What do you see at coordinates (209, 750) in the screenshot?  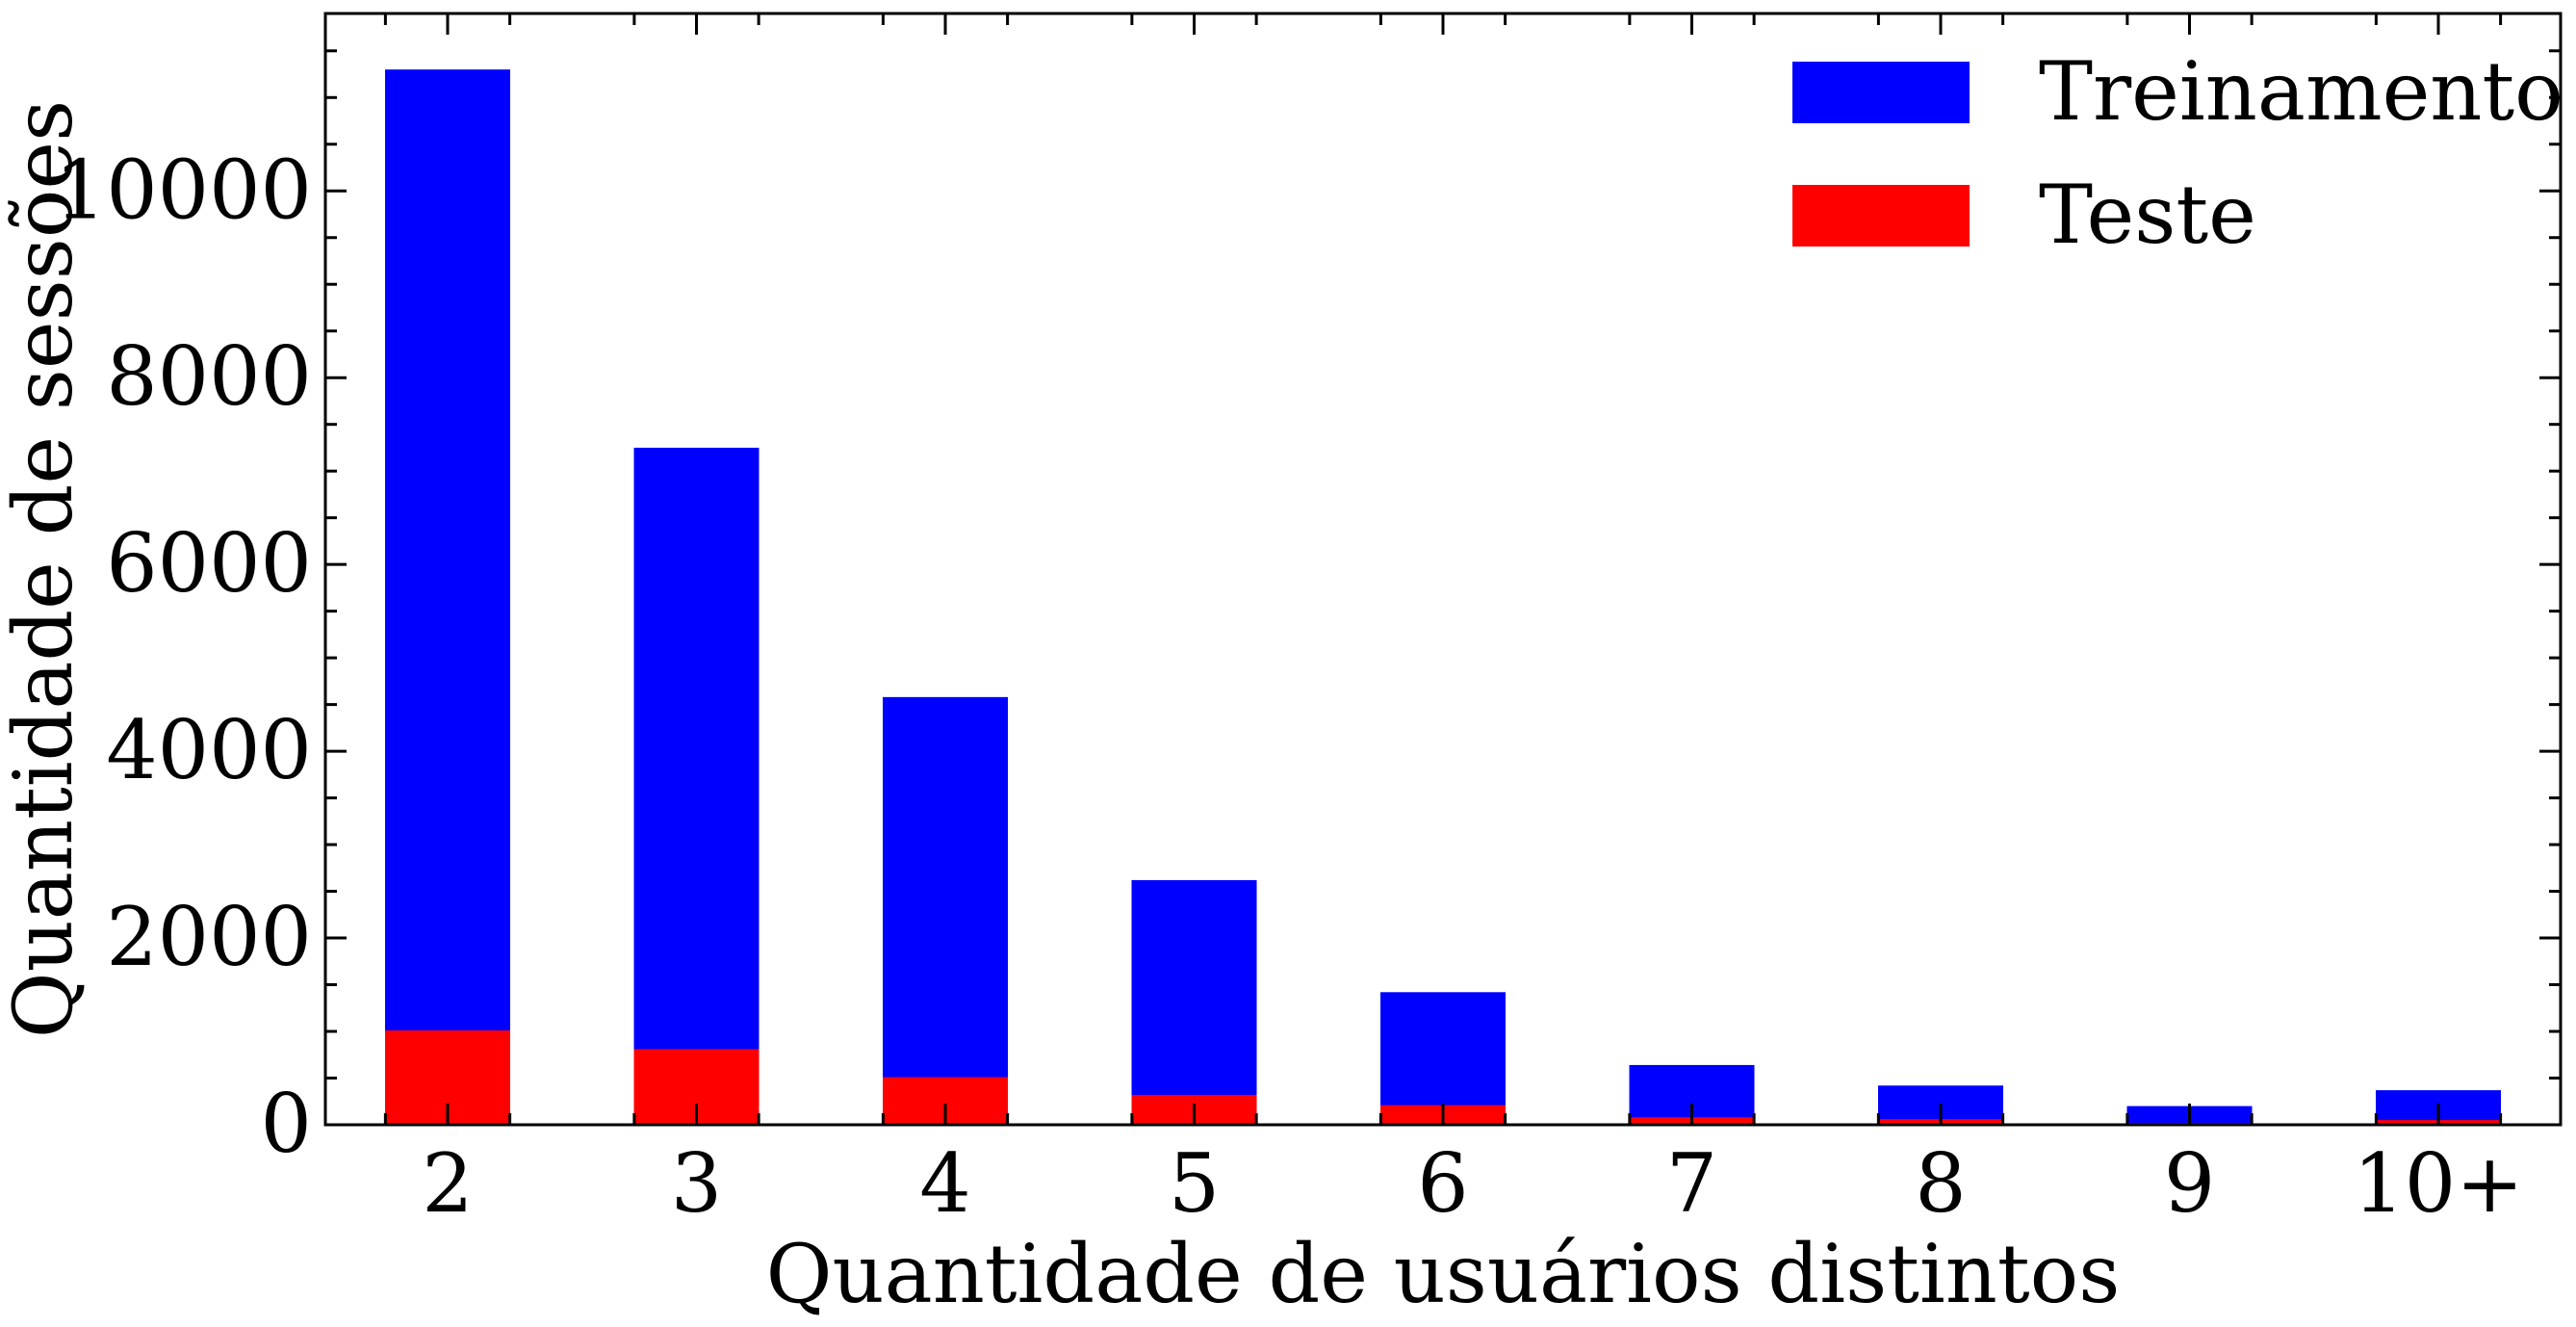 I see `y-tick-label-4000: 4000` at bounding box center [209, 750].